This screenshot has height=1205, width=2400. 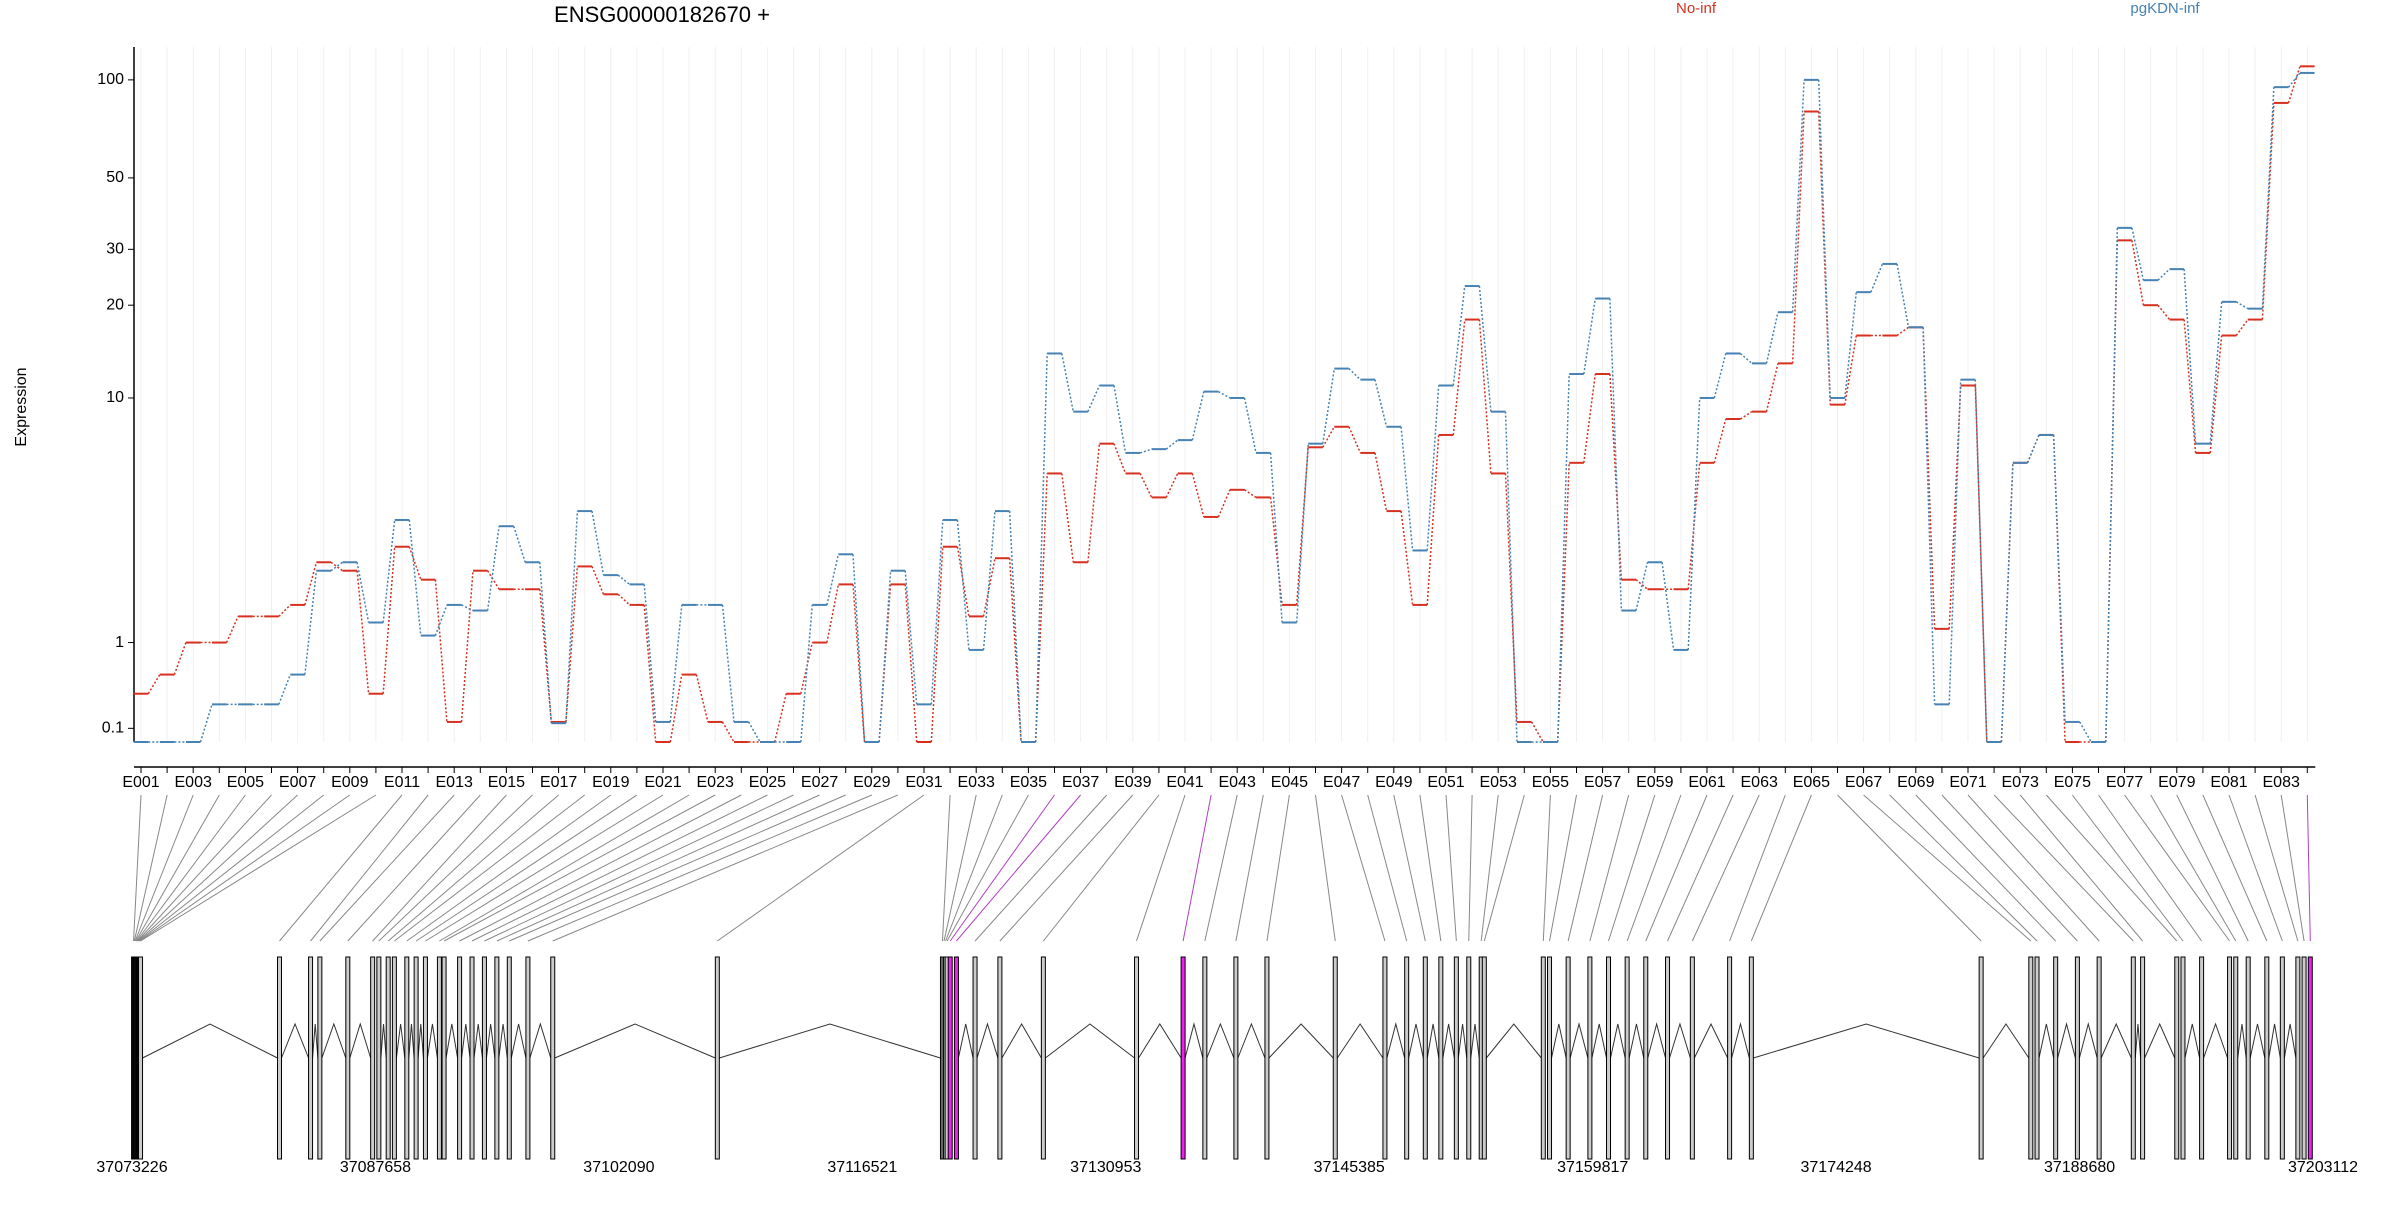 I want to click on x-tick-label: E029, so click(x=871, y=782).